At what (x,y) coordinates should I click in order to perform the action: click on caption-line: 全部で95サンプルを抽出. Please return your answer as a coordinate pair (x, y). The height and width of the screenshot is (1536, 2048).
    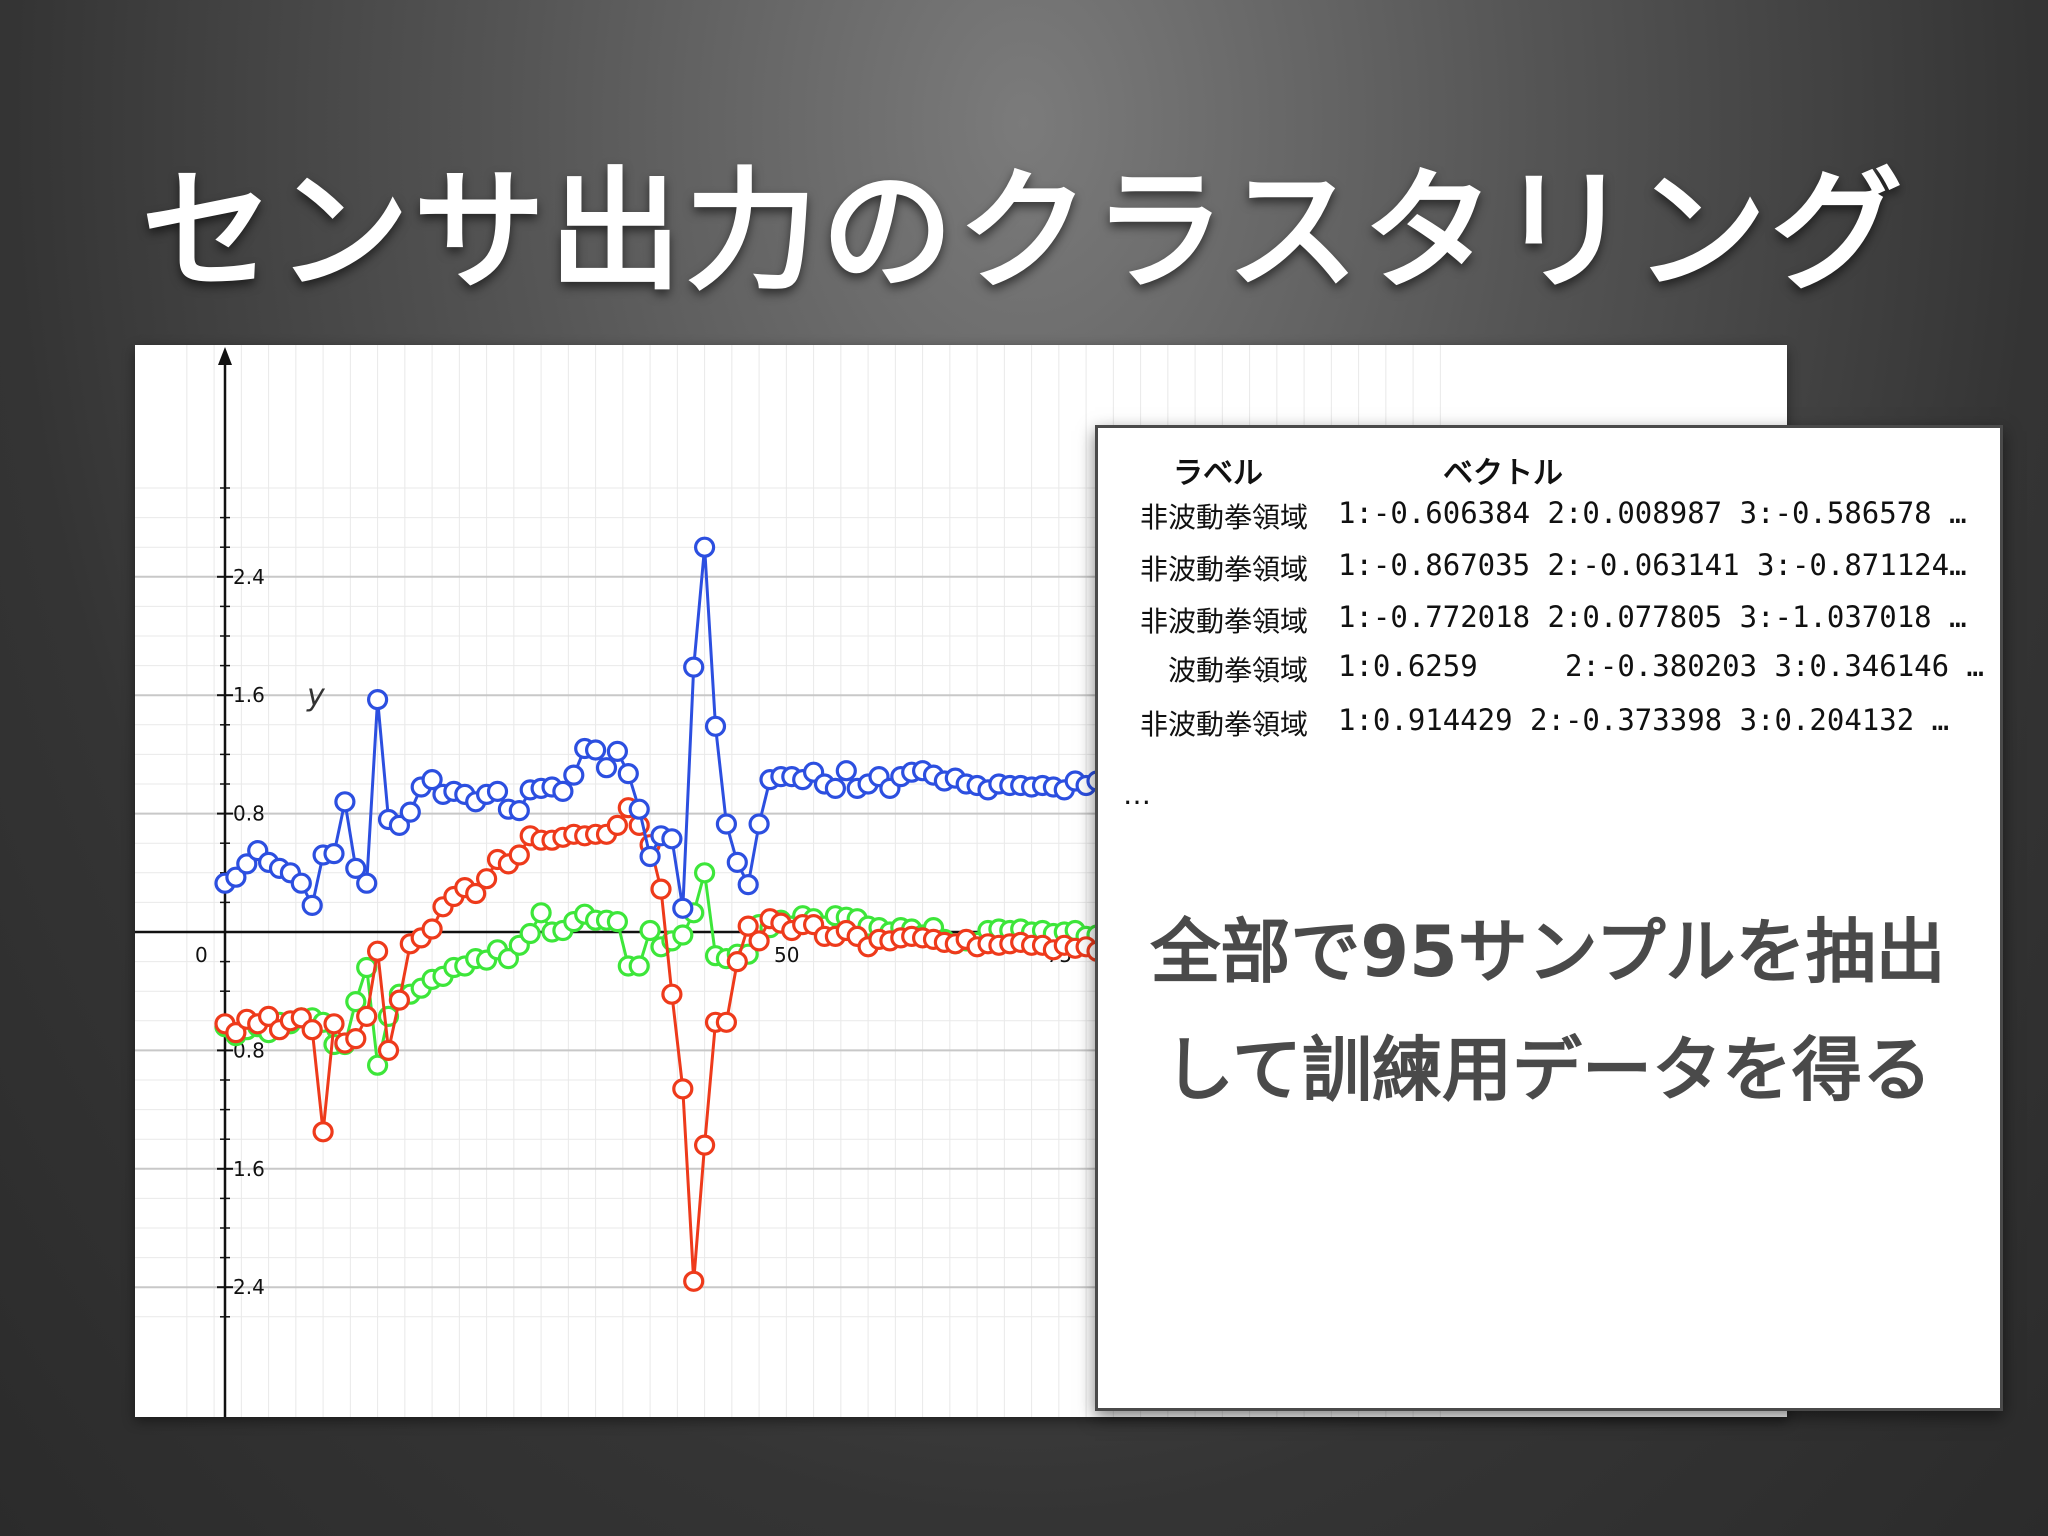
    Looking at the image, I should click on (1548, 952).